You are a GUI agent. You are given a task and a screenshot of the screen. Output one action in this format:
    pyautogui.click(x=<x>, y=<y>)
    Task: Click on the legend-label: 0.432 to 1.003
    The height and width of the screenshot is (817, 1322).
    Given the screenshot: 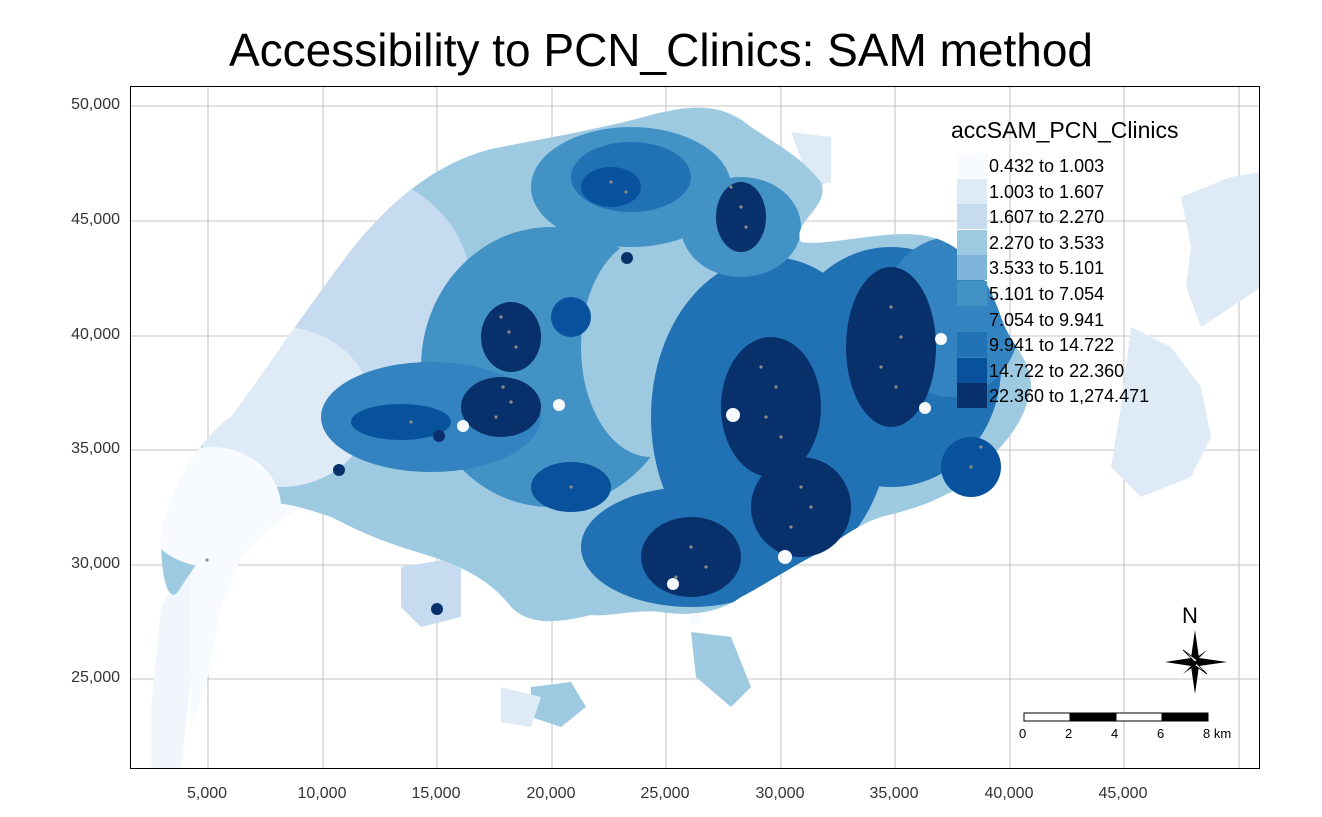 What is the action you would take?
    pyautogui.click(x=1047, y=166)
    